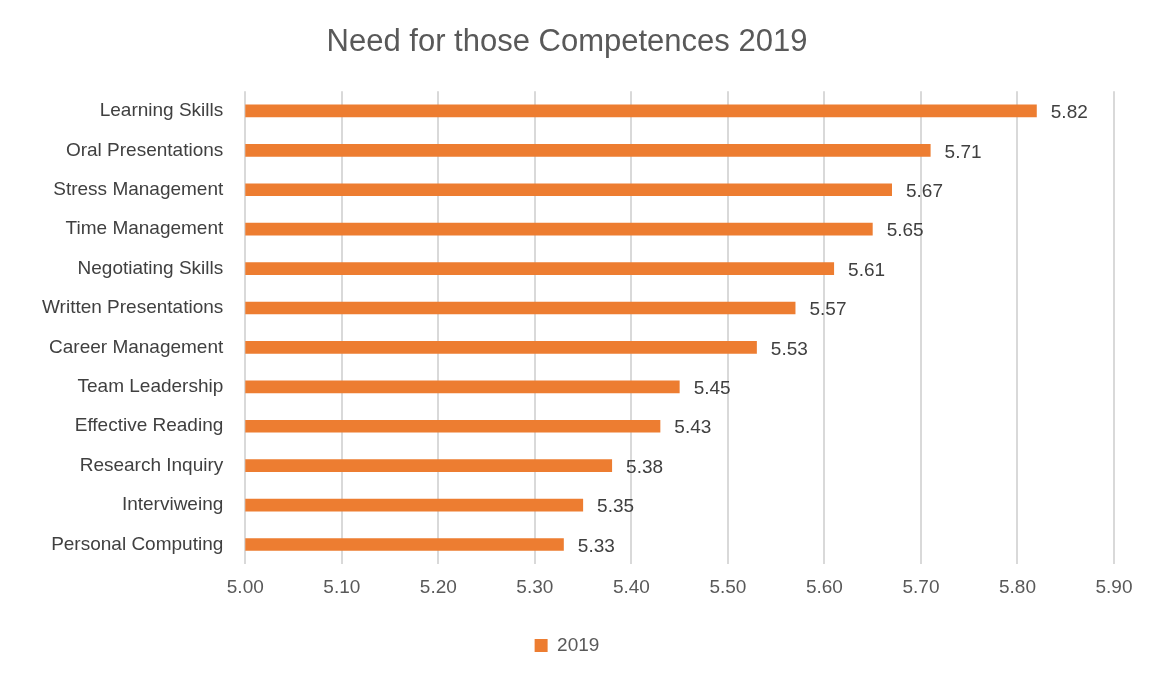 This screenshot has width=1154, height=675. What do you see at coordinates (245, 586) in the screenshot?
I see `x-tick-label: 5.00` at bounding box center [245, 586].